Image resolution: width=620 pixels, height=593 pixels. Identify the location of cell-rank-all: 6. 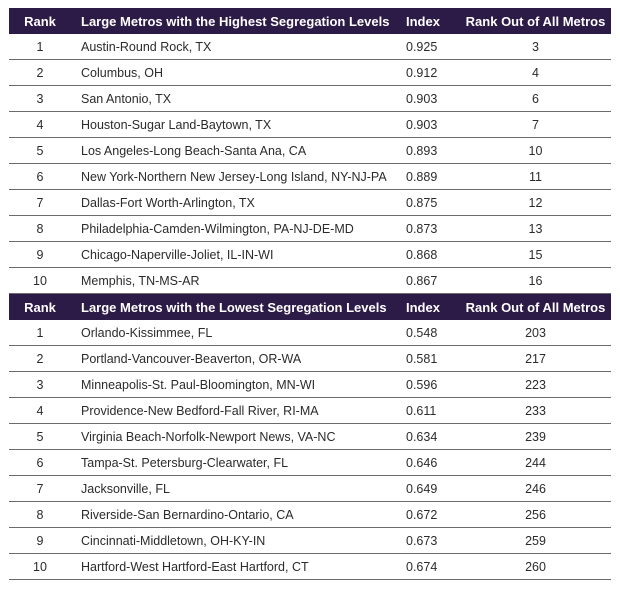
(535, 98).